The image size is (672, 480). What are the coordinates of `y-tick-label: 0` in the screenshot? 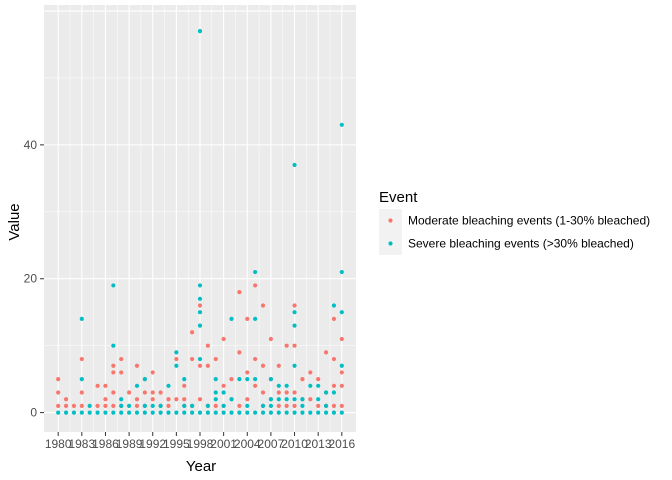 It's located at (33, 413).